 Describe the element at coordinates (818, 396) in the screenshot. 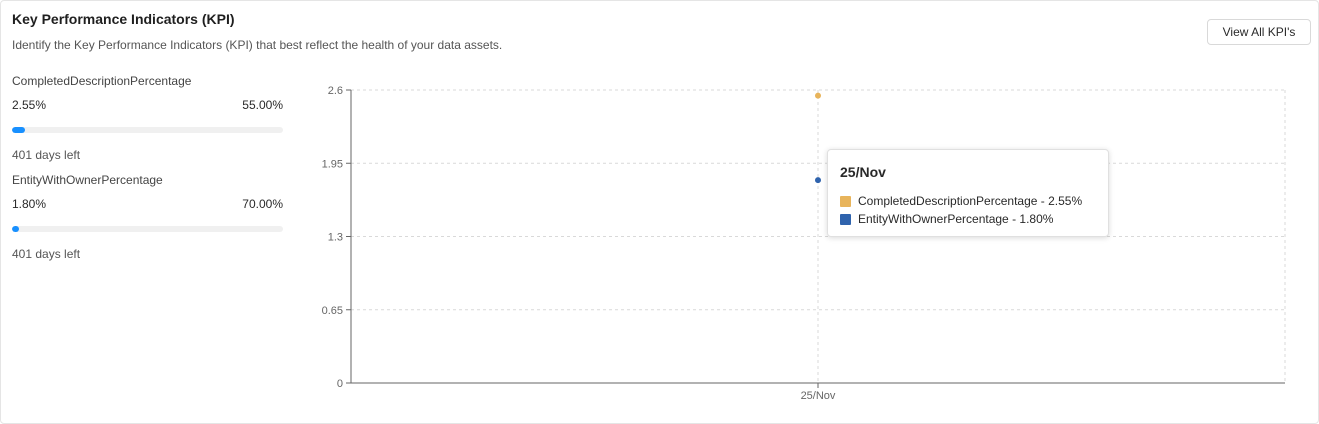

I see `x-tick-label: 25/Nov` at that location.